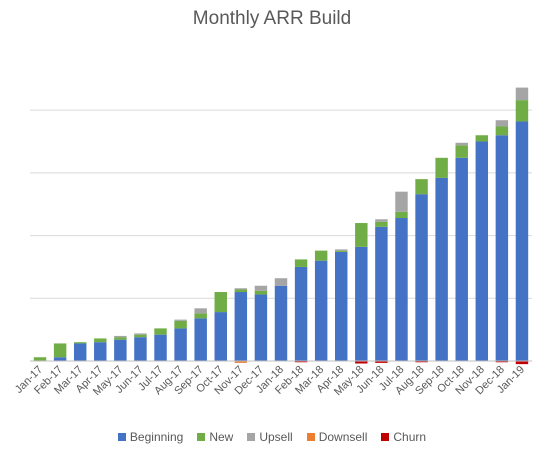  Describe the element at coordinates (221, 437) in the screenshot. I see `legend-label: New` at that location.